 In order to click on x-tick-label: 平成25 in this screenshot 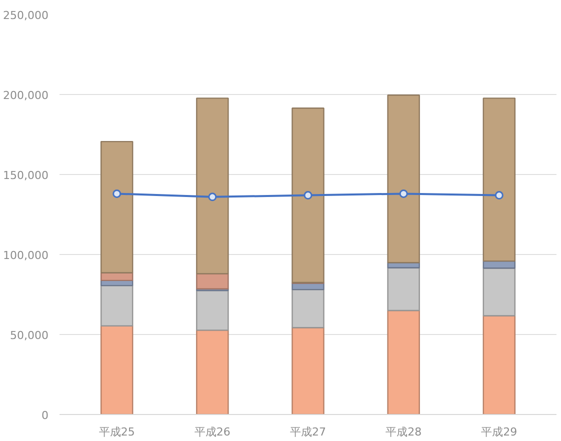, I will do `click(116, 432)`.